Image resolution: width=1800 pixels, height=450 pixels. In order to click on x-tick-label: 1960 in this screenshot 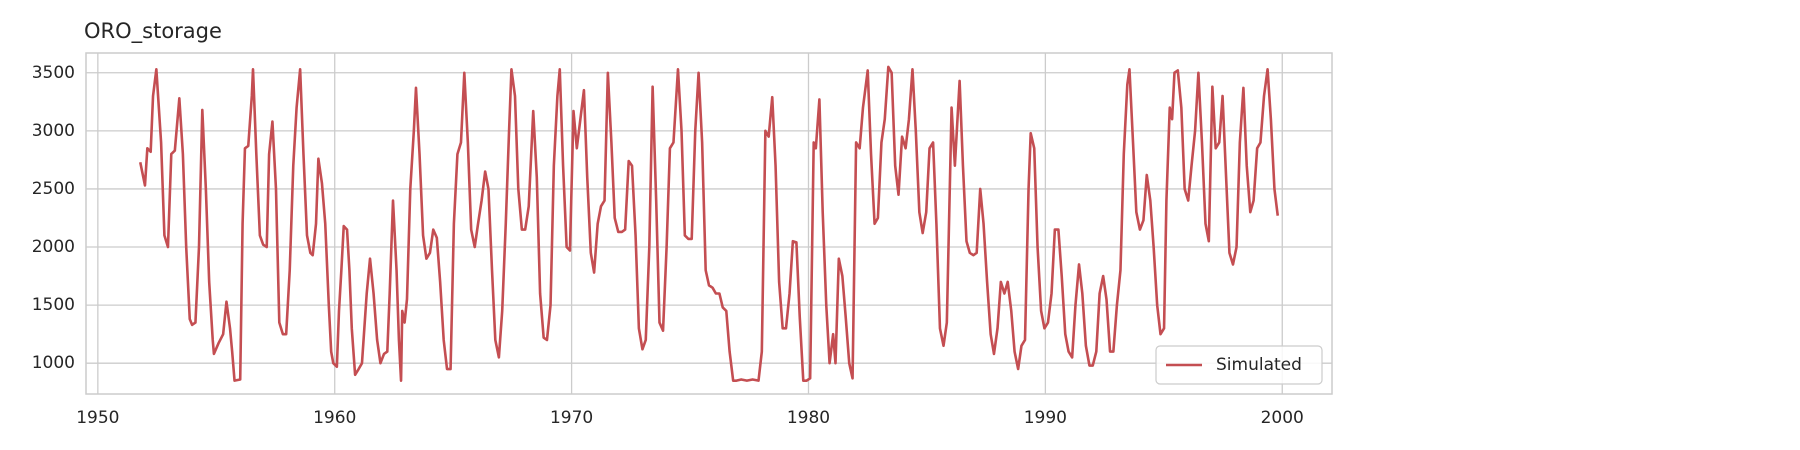, I will do `click(334, 418)`.